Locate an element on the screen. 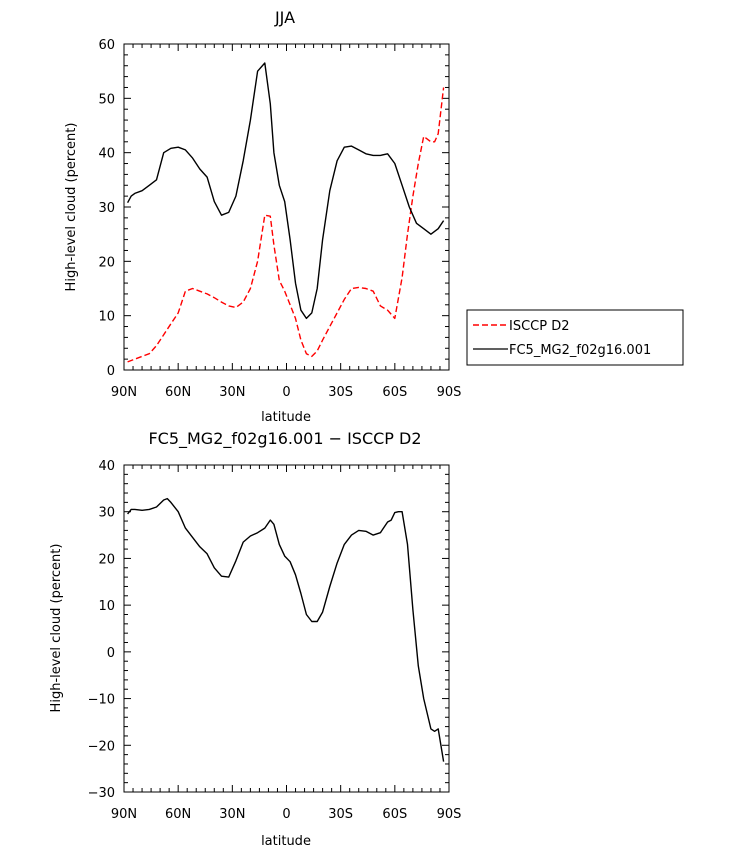 This screenshot has width=733, height=851. legend-box is located at coordinates (575, 337).